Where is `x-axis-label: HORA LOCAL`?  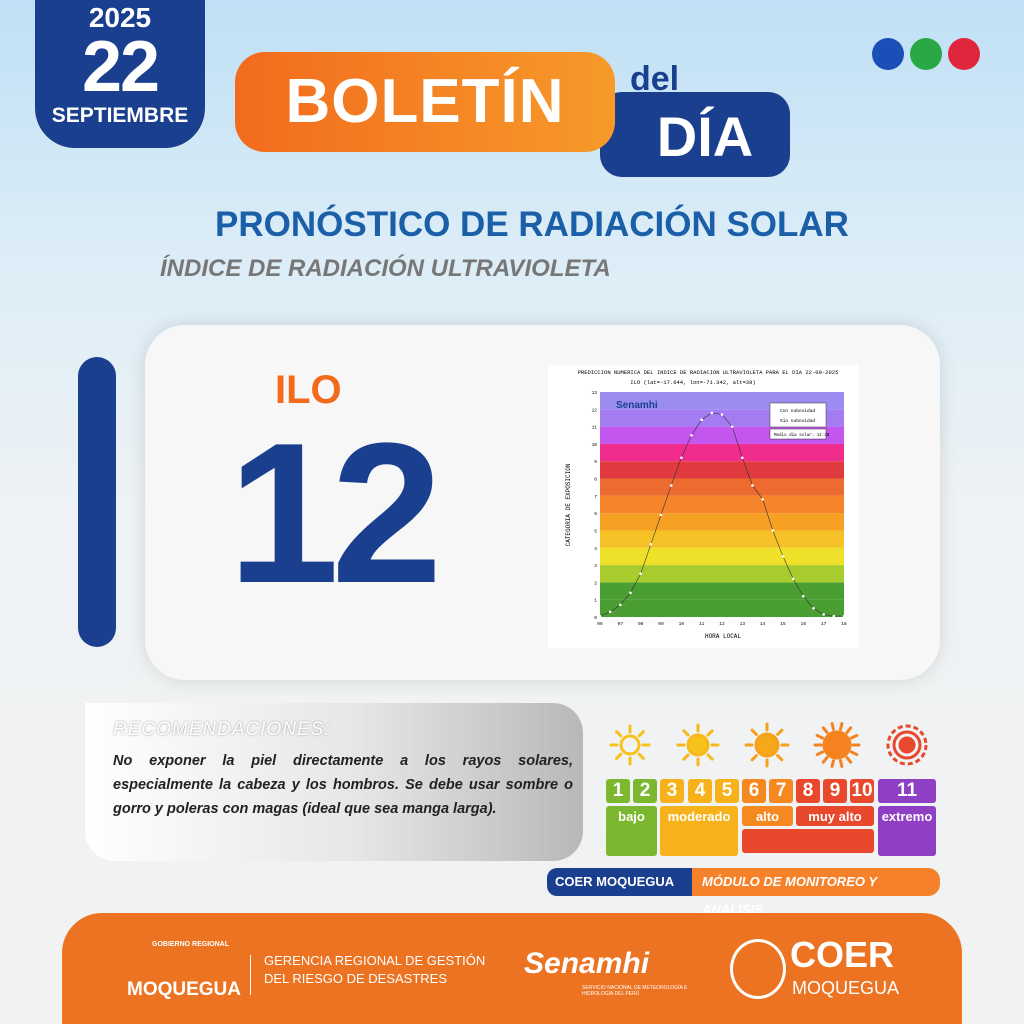
x-axis-label: HORA LOCAL is located at coordinates (723, 636).